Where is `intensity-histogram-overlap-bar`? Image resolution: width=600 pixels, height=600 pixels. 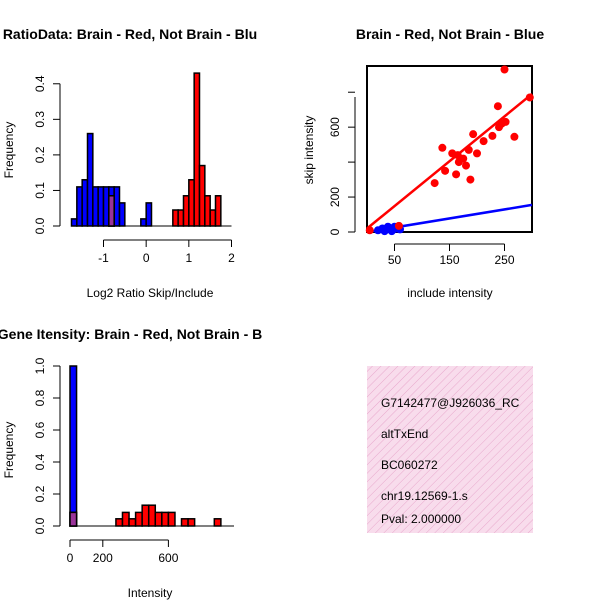 intensity-histogram-overlap-bar is located at coordinates (73, 519).